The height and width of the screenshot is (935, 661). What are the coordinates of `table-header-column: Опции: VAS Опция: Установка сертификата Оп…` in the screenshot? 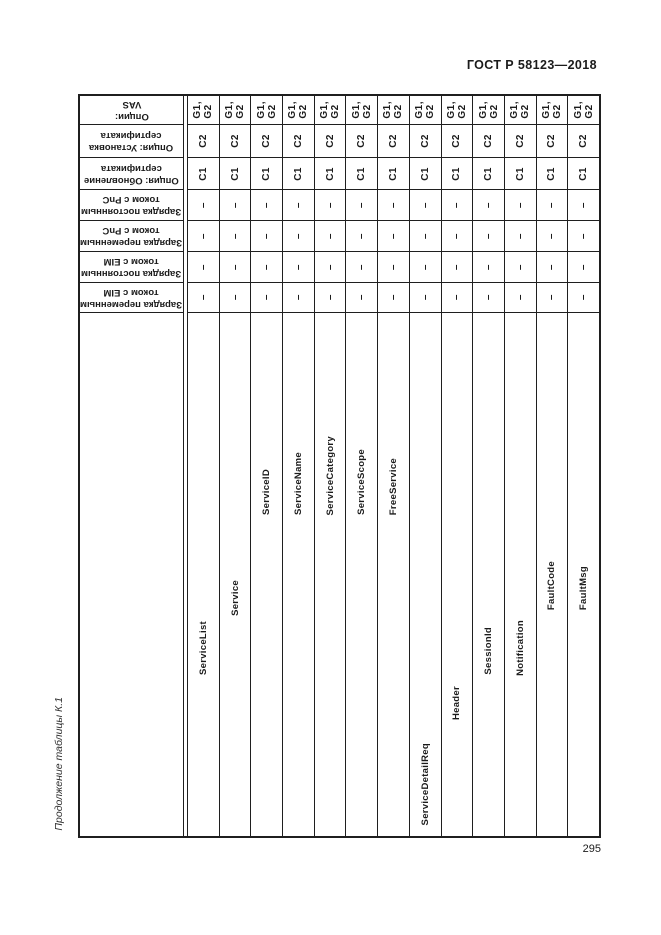 It's located at (132, 466).